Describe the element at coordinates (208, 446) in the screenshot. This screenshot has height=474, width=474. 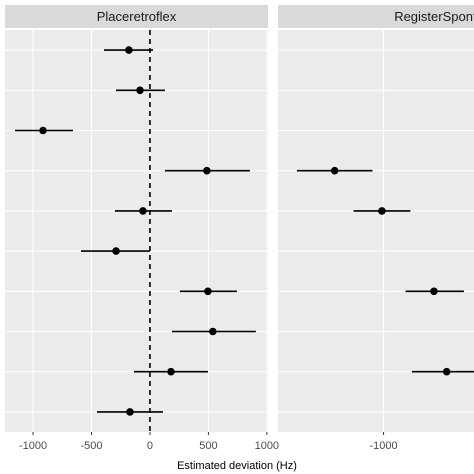
I see `x-tick-label: 500` at that location.